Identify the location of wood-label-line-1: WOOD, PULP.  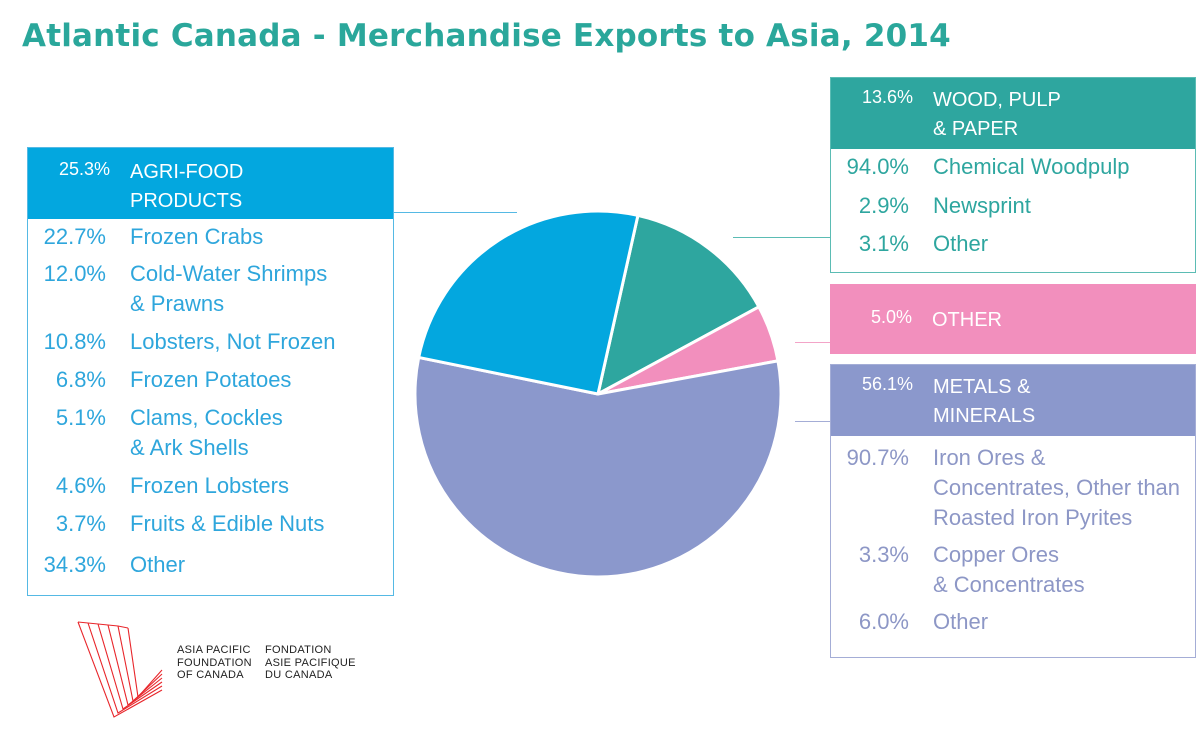
(997, 100).